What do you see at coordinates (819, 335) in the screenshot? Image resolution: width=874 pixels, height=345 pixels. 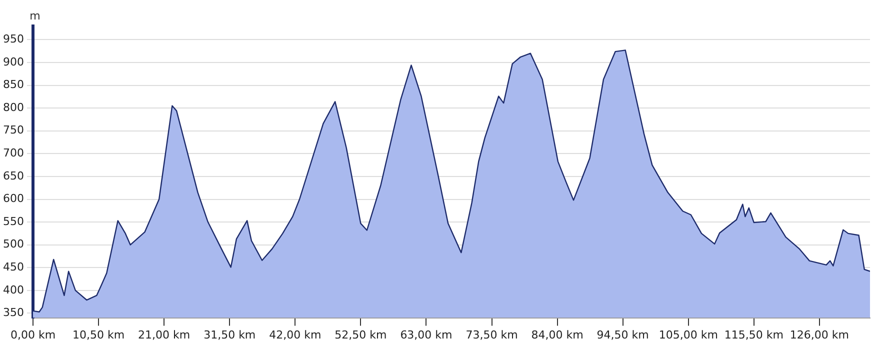 I see `x-tick-label: 126,00 km` at bounding box center [819, 335].